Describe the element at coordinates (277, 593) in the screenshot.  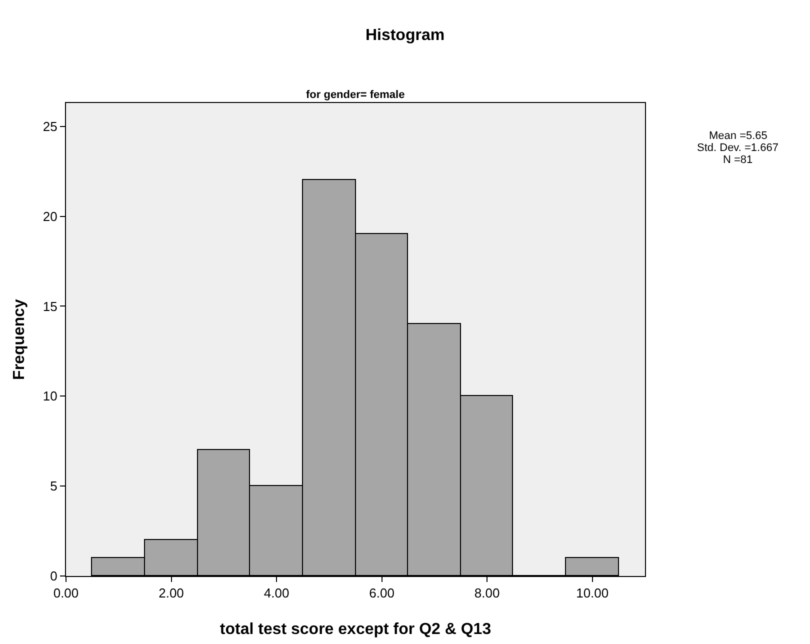
I see `x-tick-label: 4.00` at that location.